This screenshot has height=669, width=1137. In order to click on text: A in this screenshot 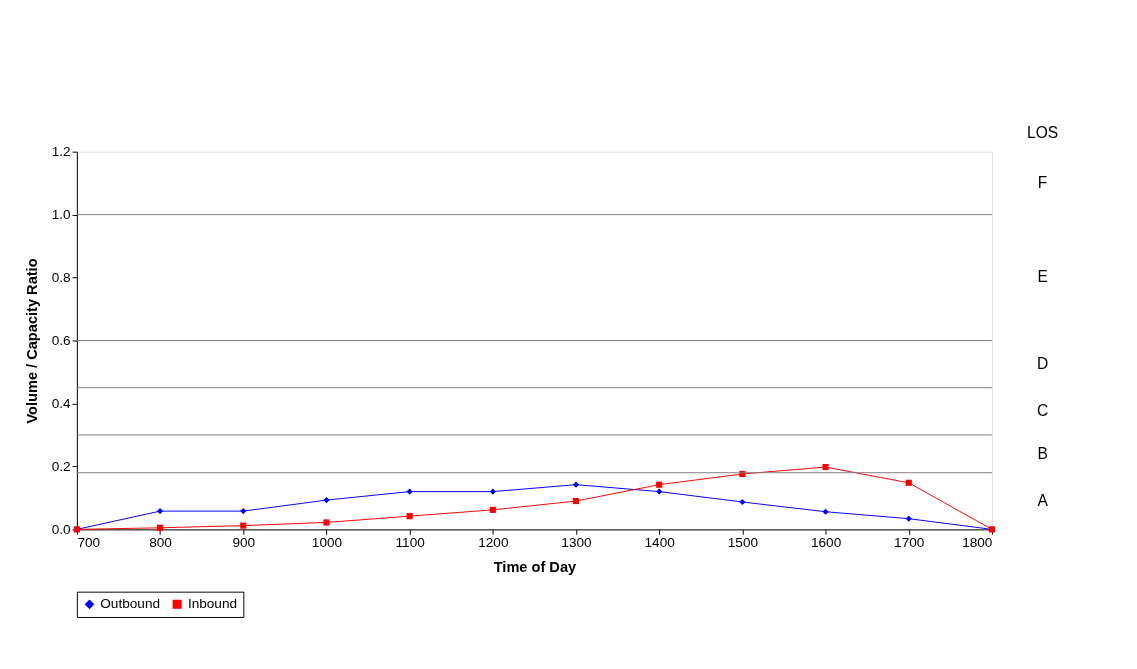, I will do `click(1043, 500)`.